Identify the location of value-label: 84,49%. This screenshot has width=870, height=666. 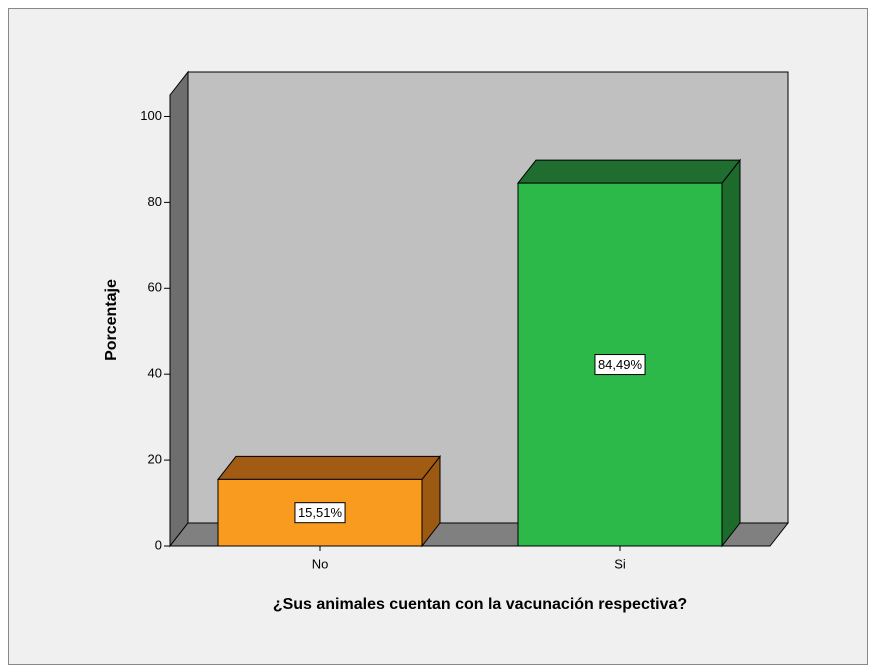
(620, 364).